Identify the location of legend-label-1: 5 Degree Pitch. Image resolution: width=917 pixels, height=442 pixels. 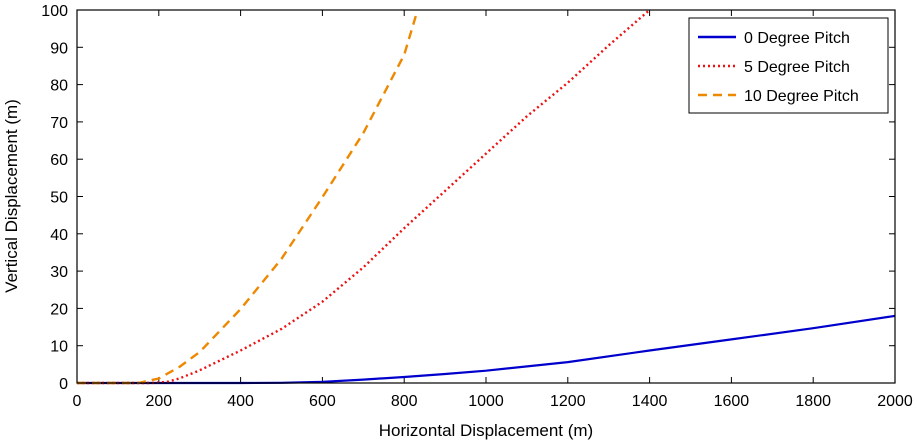
(797, 67).